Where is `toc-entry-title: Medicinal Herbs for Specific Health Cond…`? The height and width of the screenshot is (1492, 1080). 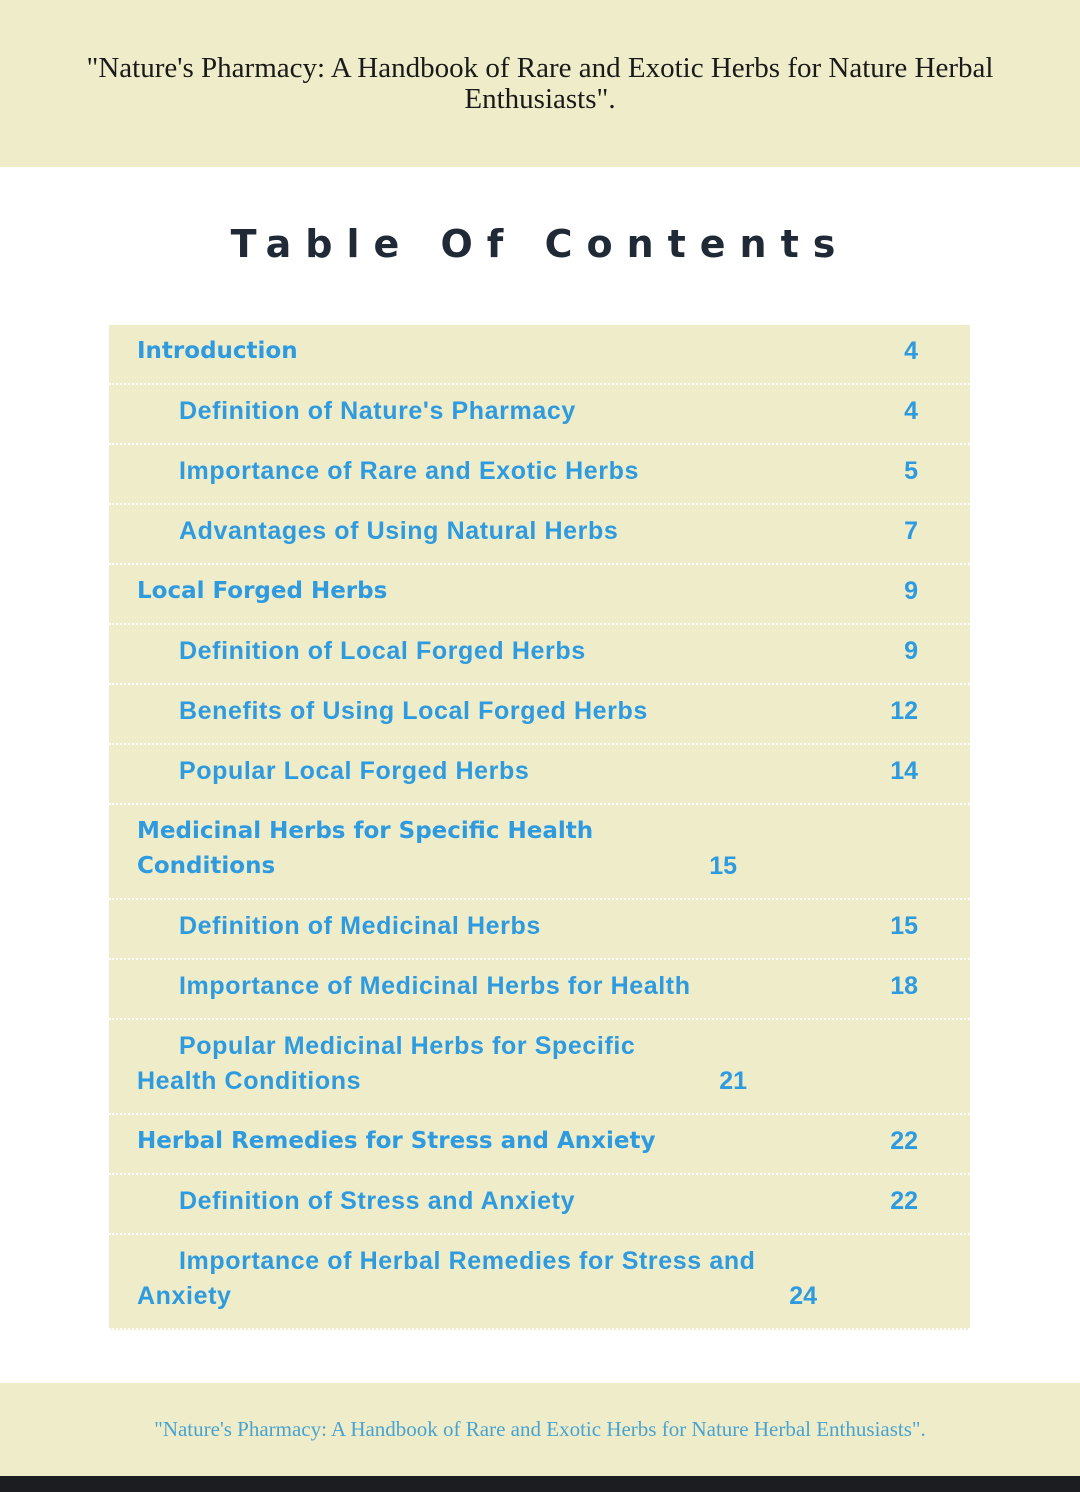 toc-entry-title: Medicinal Herbs for Specific Health Cond… is located at coordinates (365, 848).